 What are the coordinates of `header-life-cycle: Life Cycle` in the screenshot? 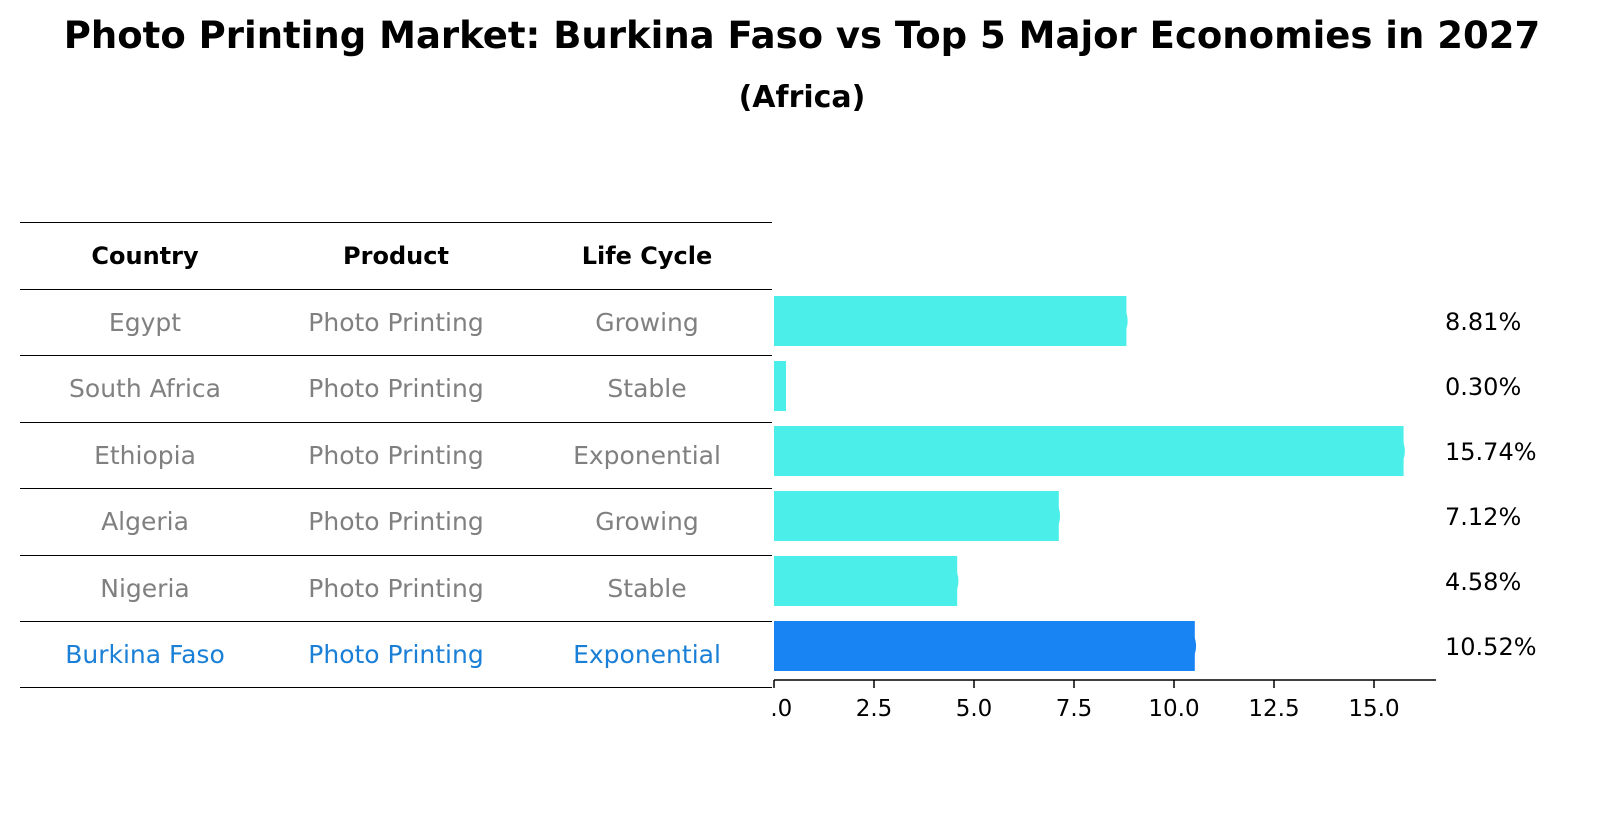 It's located at (647, 255).